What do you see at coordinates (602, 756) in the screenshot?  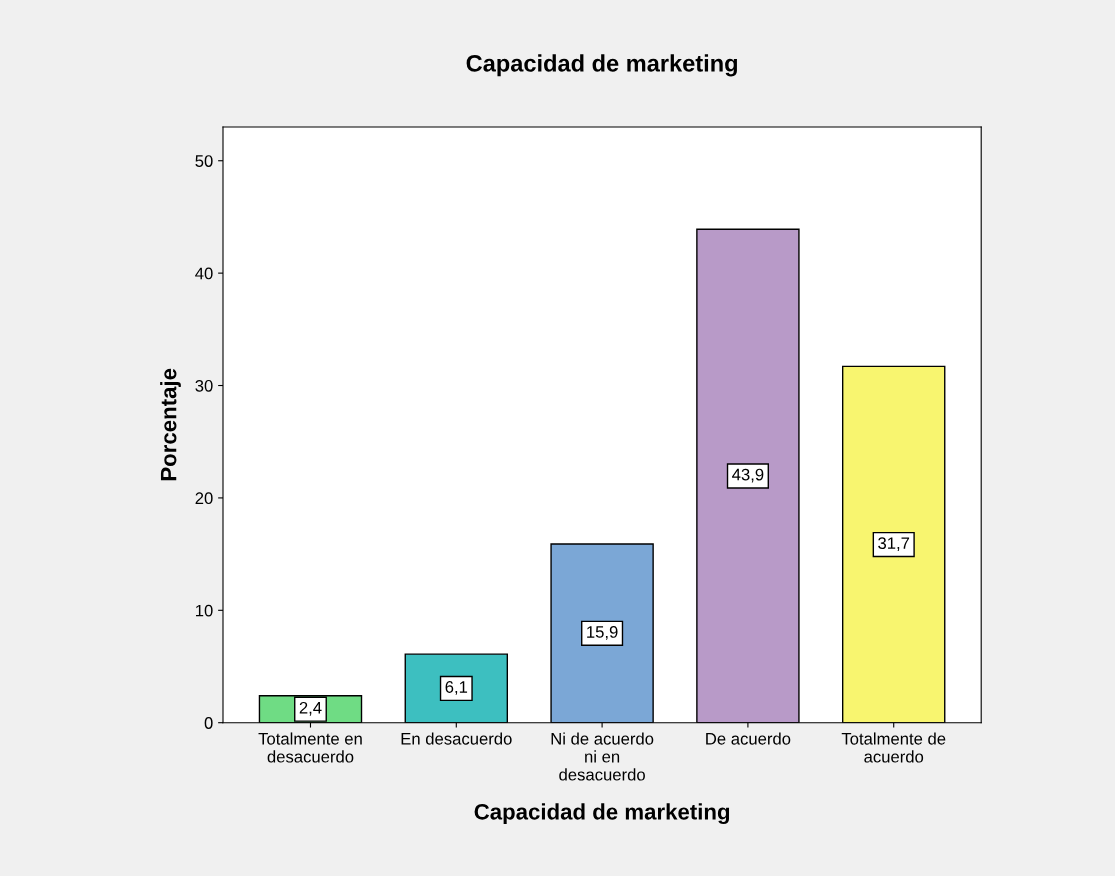 I see `x-tick-label: Ni de acuerdo ni en desacuerdo` at bounding box center [602, 756].